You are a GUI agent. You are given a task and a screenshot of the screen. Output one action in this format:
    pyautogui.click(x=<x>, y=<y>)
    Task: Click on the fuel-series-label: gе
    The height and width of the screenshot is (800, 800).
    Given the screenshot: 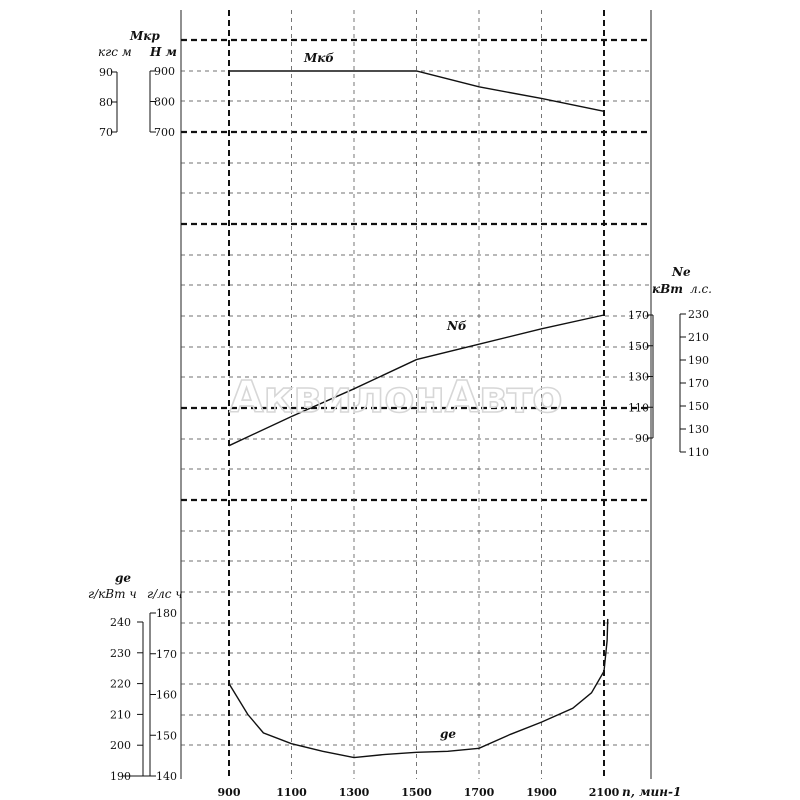 What is the action you would take?
    pyautogui.click(x=448, y=734)
    